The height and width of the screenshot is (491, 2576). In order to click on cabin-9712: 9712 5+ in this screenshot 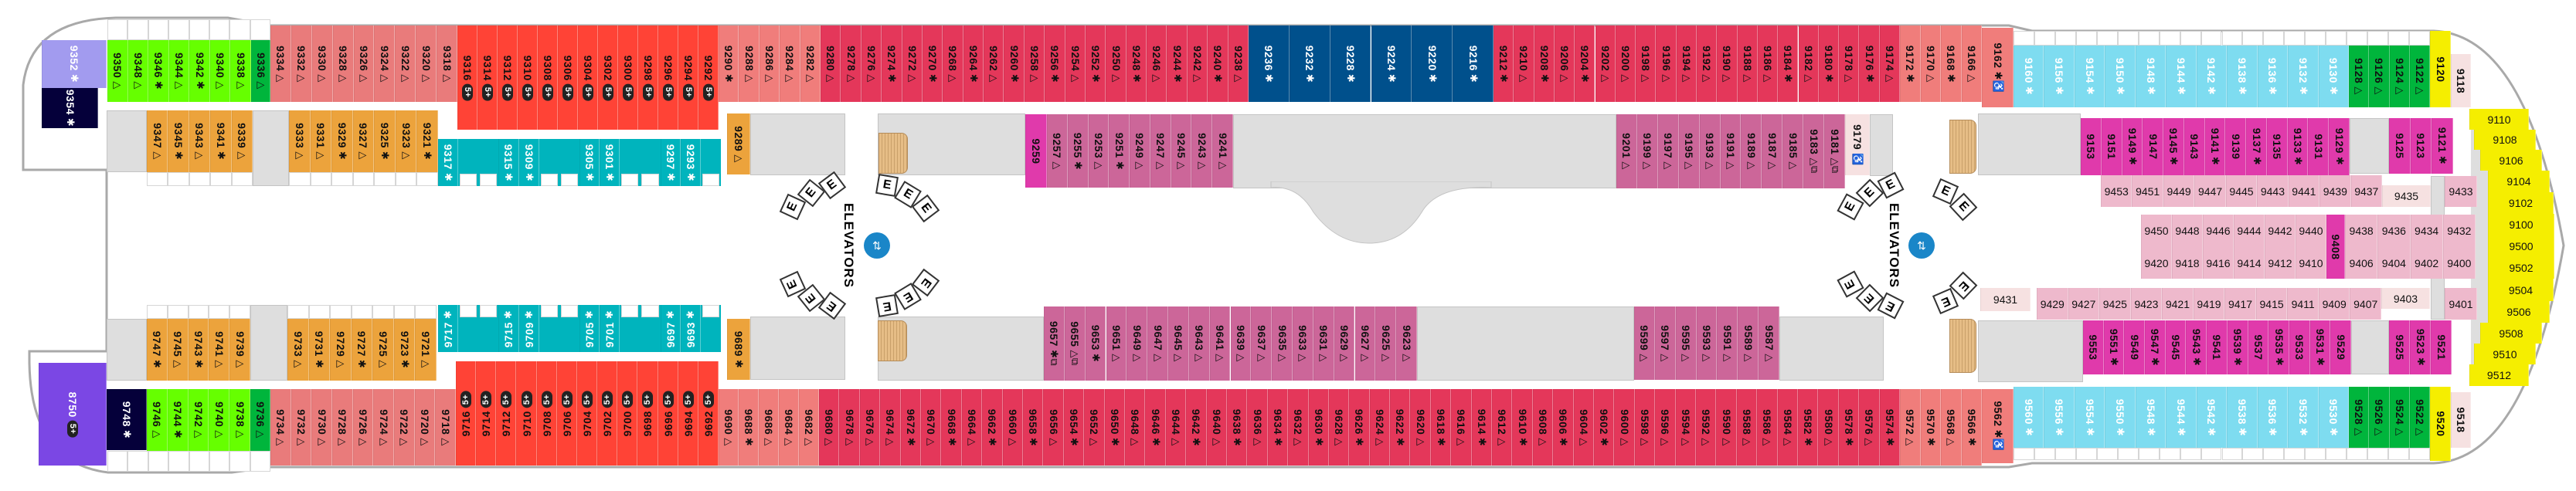, I will do `click(506, 413)`.